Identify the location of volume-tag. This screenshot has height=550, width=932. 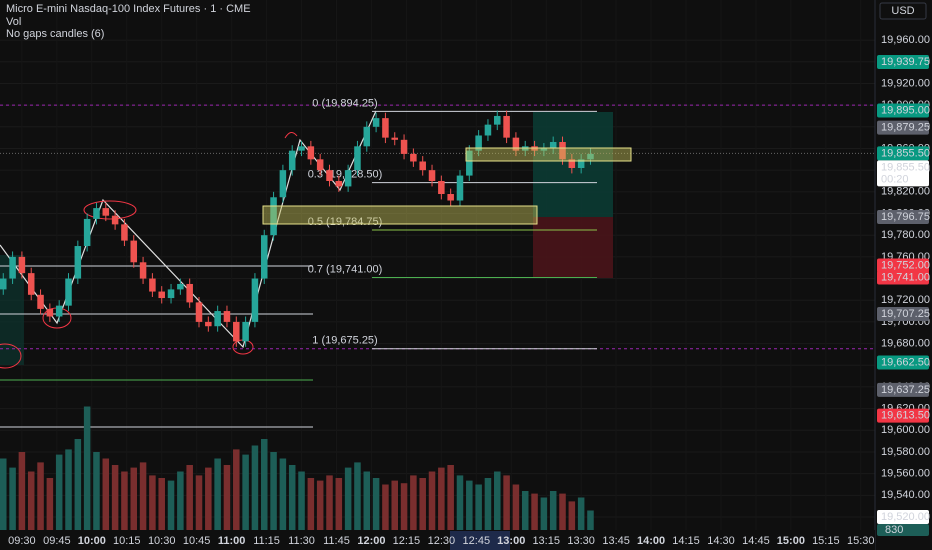
(903, 530).